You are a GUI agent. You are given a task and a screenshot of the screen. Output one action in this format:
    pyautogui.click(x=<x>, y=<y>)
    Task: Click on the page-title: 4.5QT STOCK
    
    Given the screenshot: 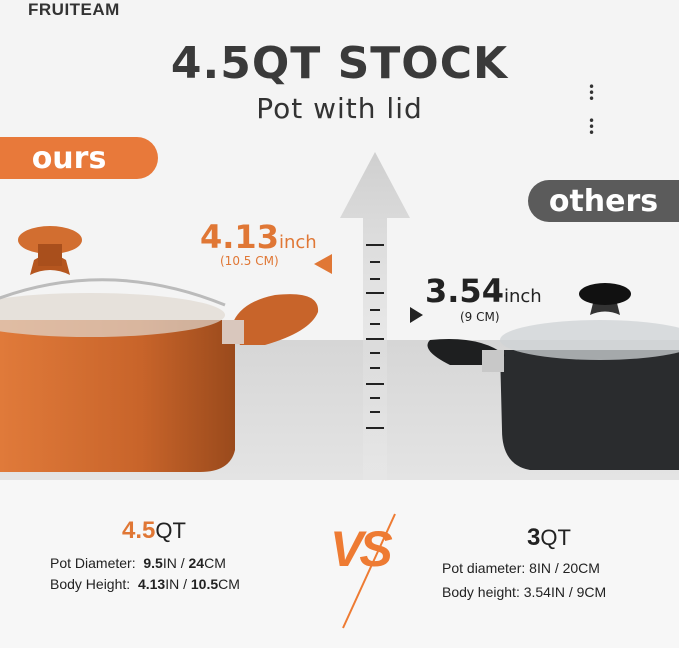 What is the action you would take?
    pyautogui.click(x=339, y=63)
    